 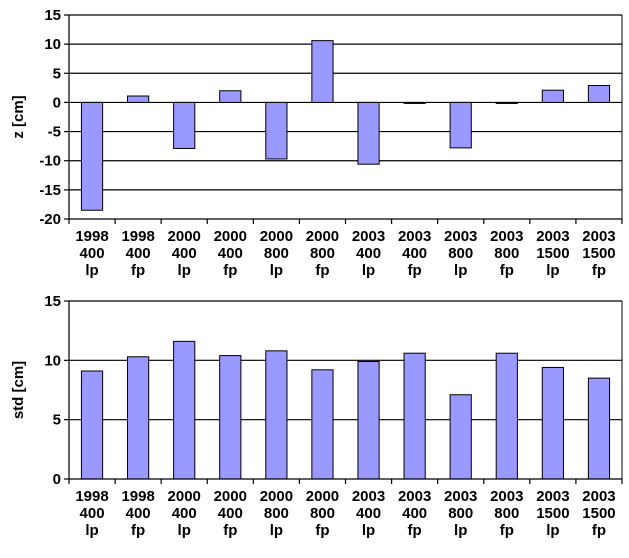 What do you see at coordinates (50, 161) in the screenshot?
I see `y-tick-label: -10` at bounding box center [50, 161].